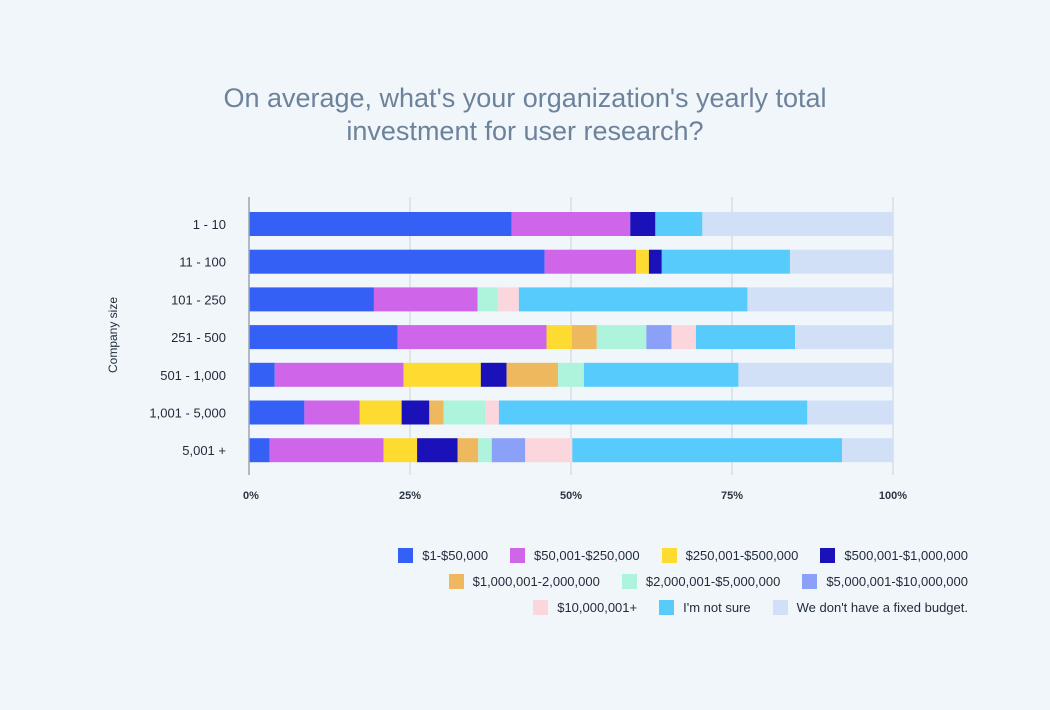  I want to click on y-tick-label: 101 - 250, so click(198, 299).